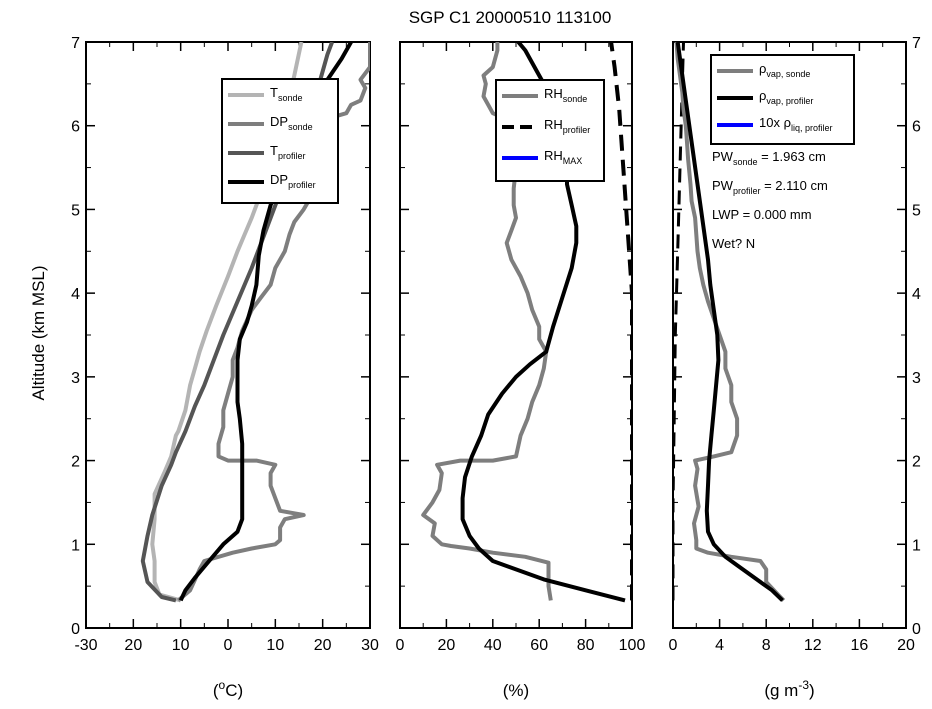  Describe the element at coordinates (769, 158) in the screenshot. I see `annotation-0: PWsonde = 1.963 cm` at that location.